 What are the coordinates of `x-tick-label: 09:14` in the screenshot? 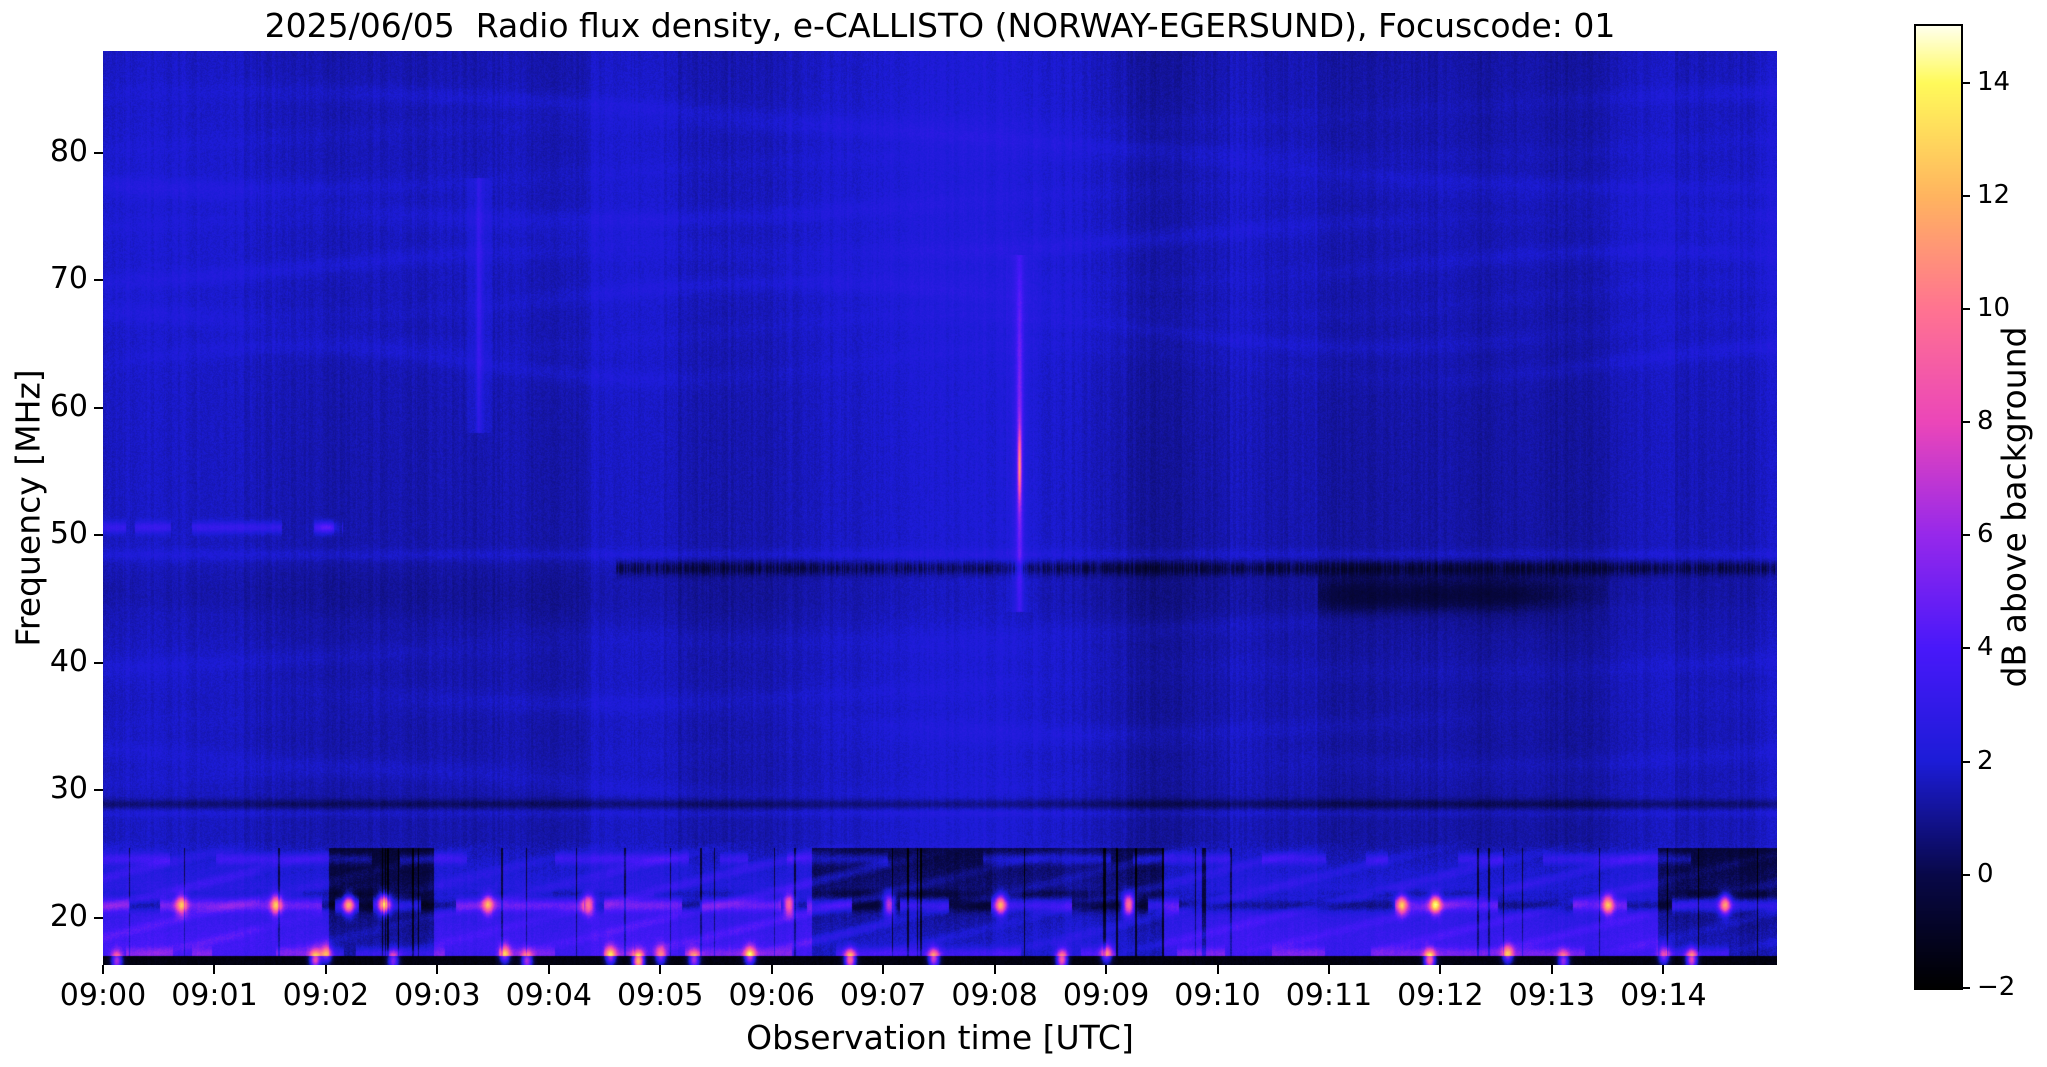 It's located at (1663, 995).